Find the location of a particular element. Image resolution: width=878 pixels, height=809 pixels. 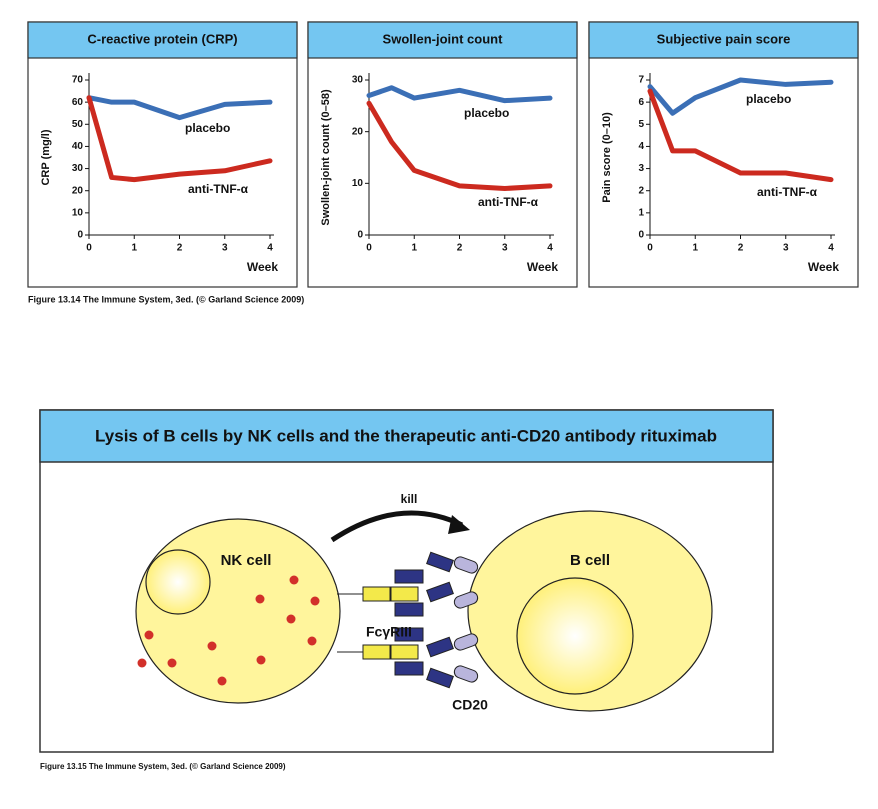

y-tick-label: 60 is located at coordinates (78, 102).